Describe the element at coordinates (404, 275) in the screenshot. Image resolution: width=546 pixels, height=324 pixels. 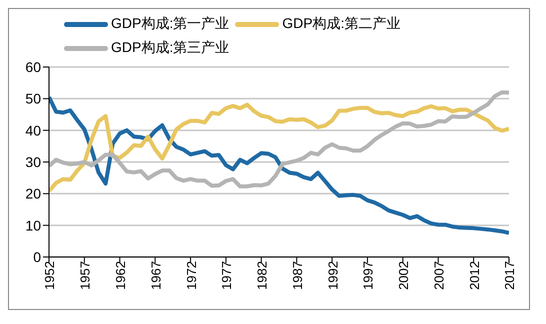
I see `x-tick-label: 2002` at that location.